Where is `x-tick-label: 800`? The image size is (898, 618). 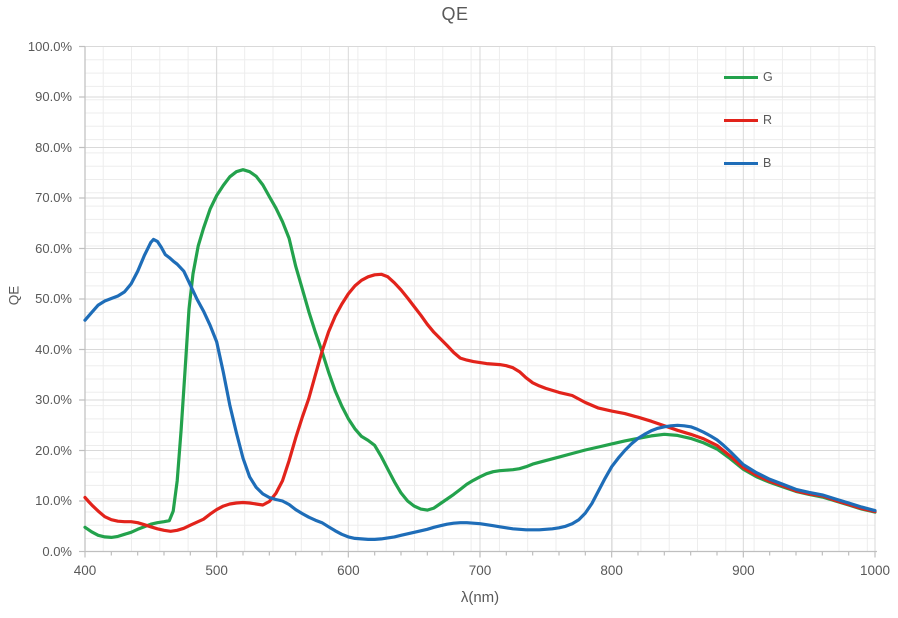 x-tick-label: 800 is located at coordinates (611, 570).